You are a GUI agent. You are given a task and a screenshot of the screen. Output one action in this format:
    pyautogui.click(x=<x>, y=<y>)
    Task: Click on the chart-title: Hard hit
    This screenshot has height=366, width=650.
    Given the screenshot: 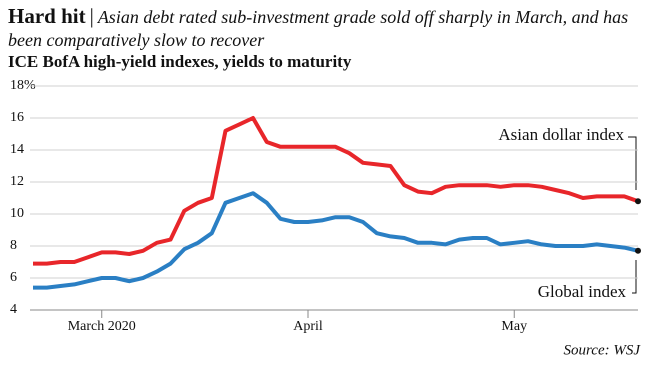 What is the action you would take?
    pyautogui.click(x=47, y=16)
    